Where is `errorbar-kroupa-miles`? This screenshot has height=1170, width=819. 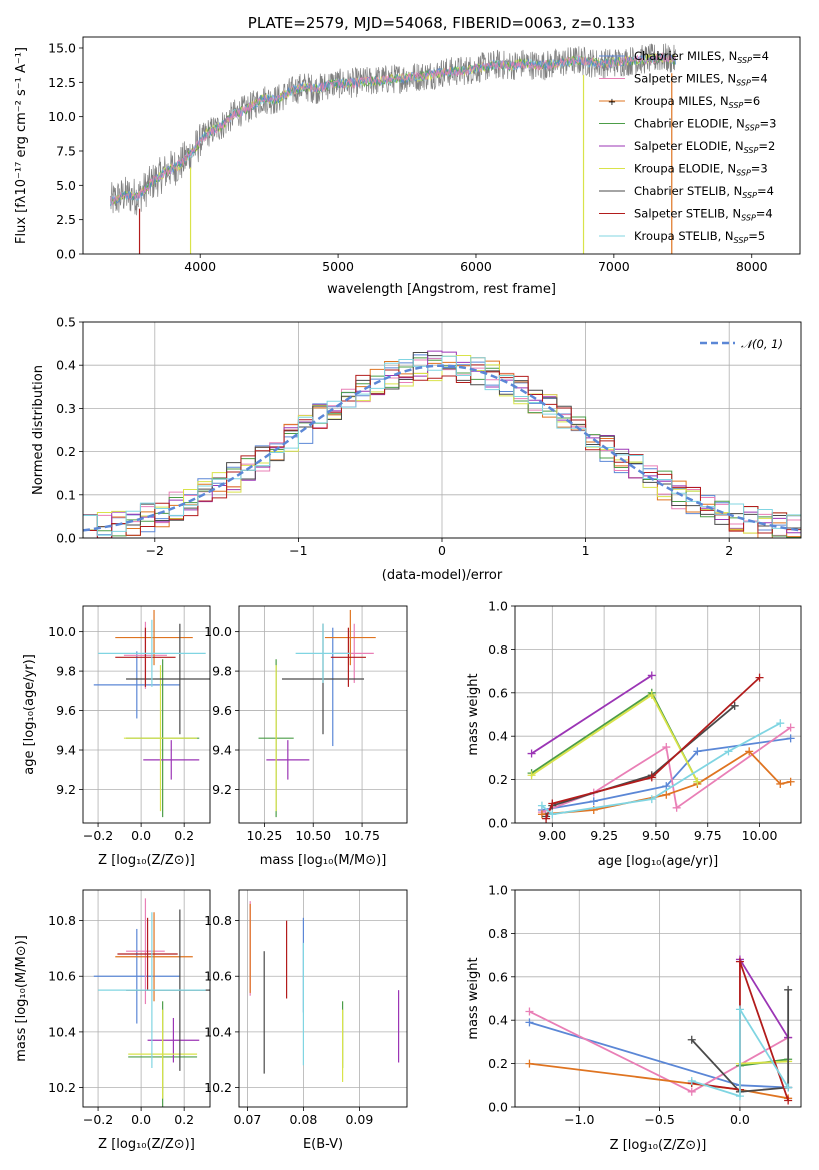 errorbar-kroupa-miles is located at coordinates (154, 957).